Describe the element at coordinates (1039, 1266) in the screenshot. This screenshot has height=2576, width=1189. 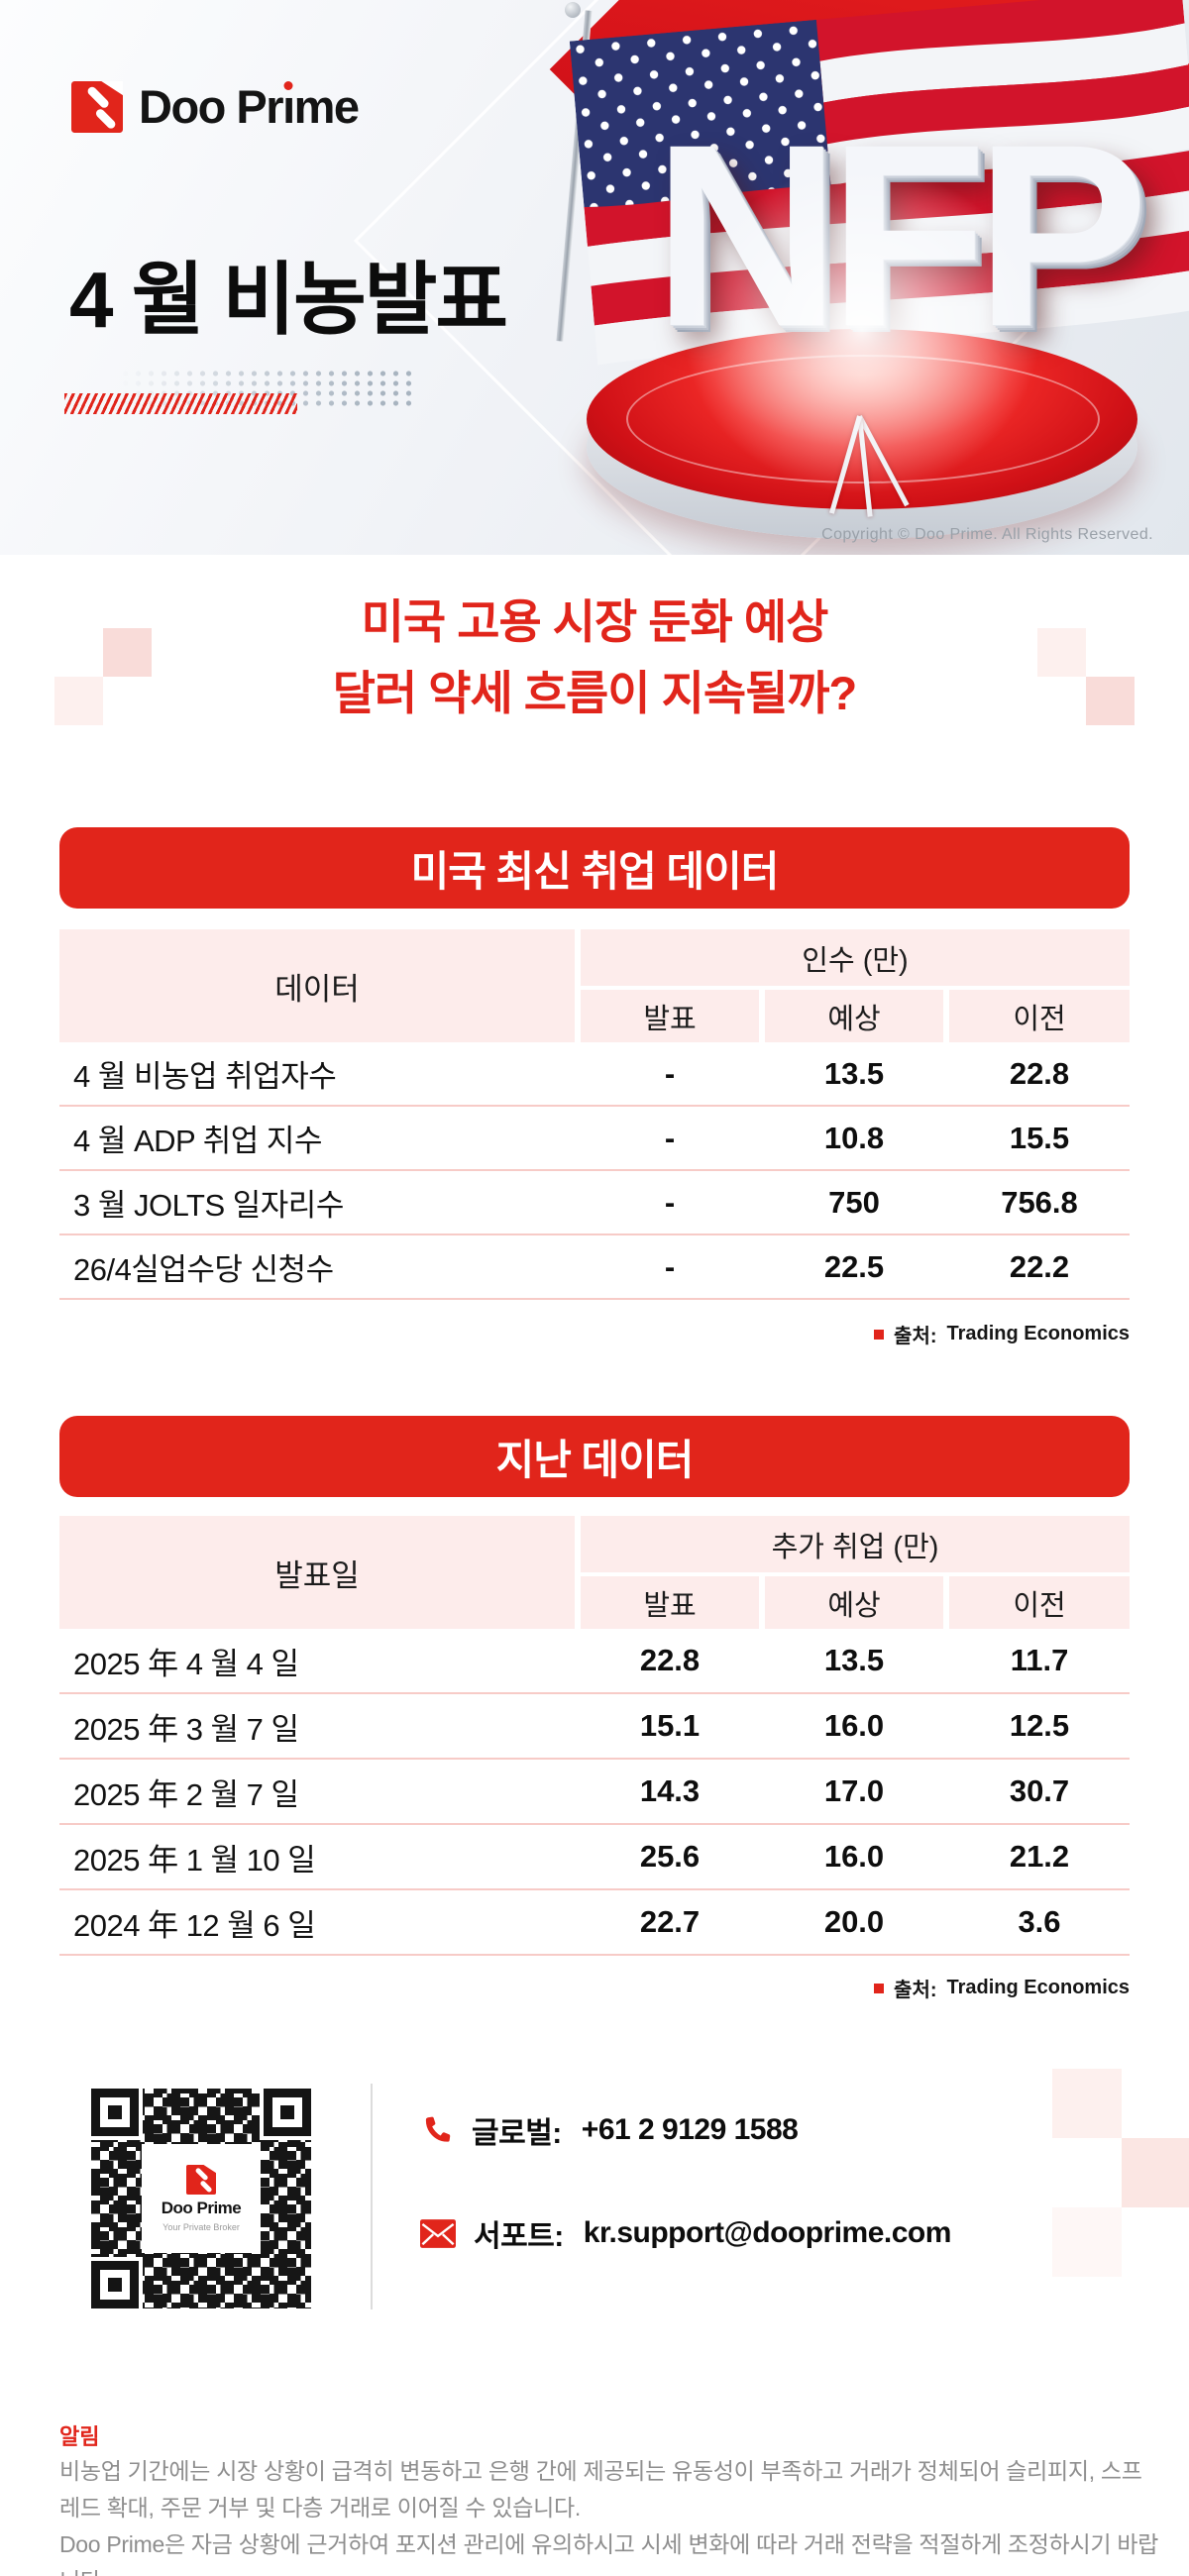
I see `row-value: 22.2` at that location.